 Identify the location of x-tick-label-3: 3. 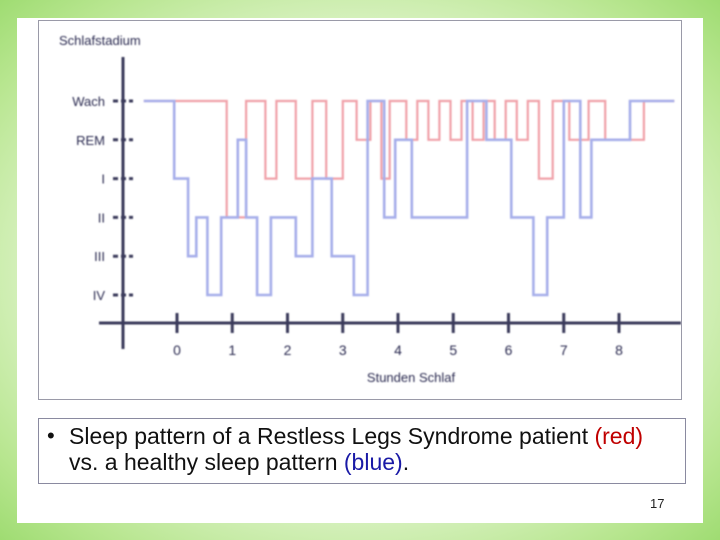
(343, 350).